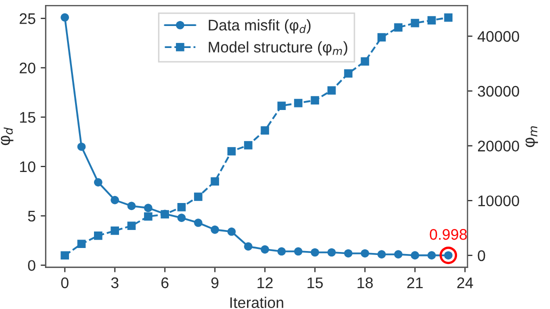 The image size is (550, 309). What do you see at coordinates (64, 282) in the screenshot?
I see `x-tick-label: 0` at bounding box center [64, 282].